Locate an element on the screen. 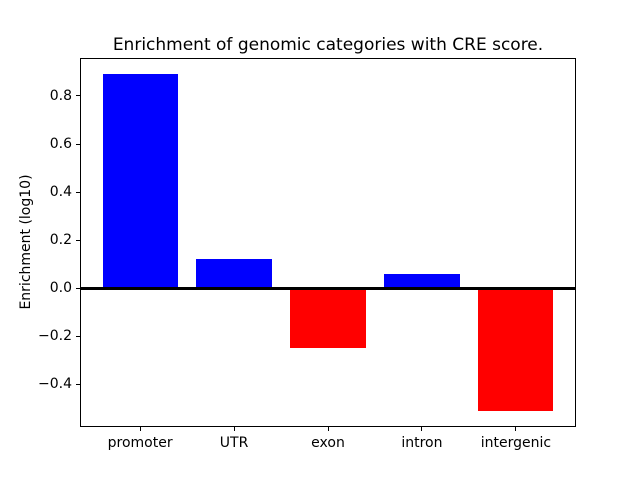 The width and height of the screenshot is (640, 480). x-tick-label-intergenic: intergenic is located at coordinates (516, 443).